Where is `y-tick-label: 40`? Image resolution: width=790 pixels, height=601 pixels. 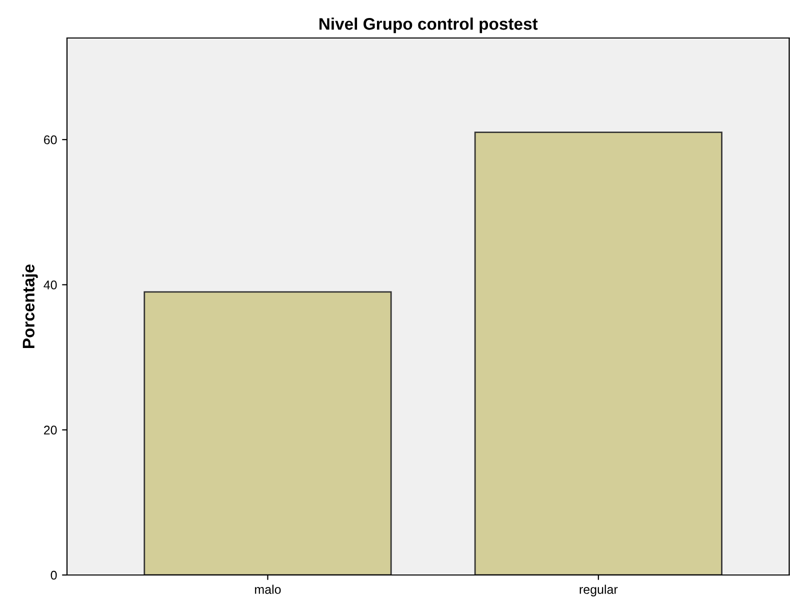
y-tick-label: 40 is located at coordinates (50, 285).